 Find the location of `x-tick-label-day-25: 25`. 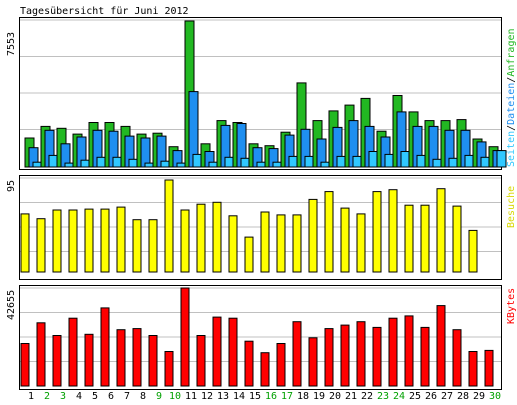

x-tick-label-day-25: 25 is located at coordinates (415, 396).